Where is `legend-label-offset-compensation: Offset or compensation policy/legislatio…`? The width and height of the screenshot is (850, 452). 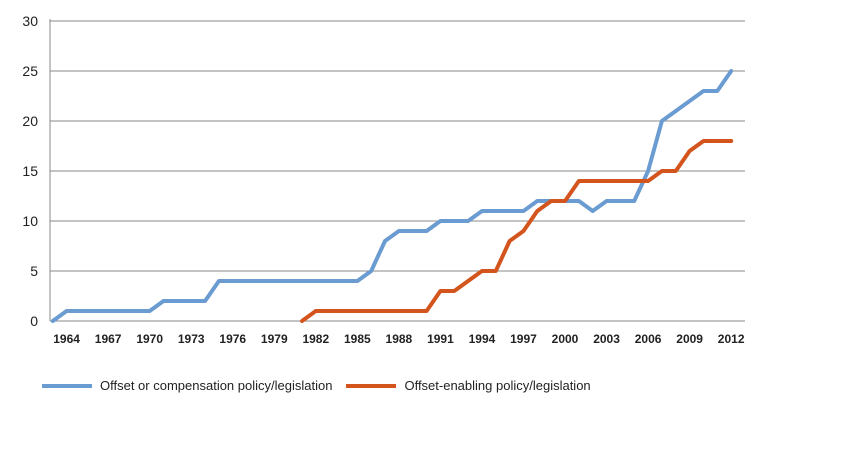
legend-label-offset-compensation: Offset or compensation policy/legislatio… is located at coordinates (216, 385).